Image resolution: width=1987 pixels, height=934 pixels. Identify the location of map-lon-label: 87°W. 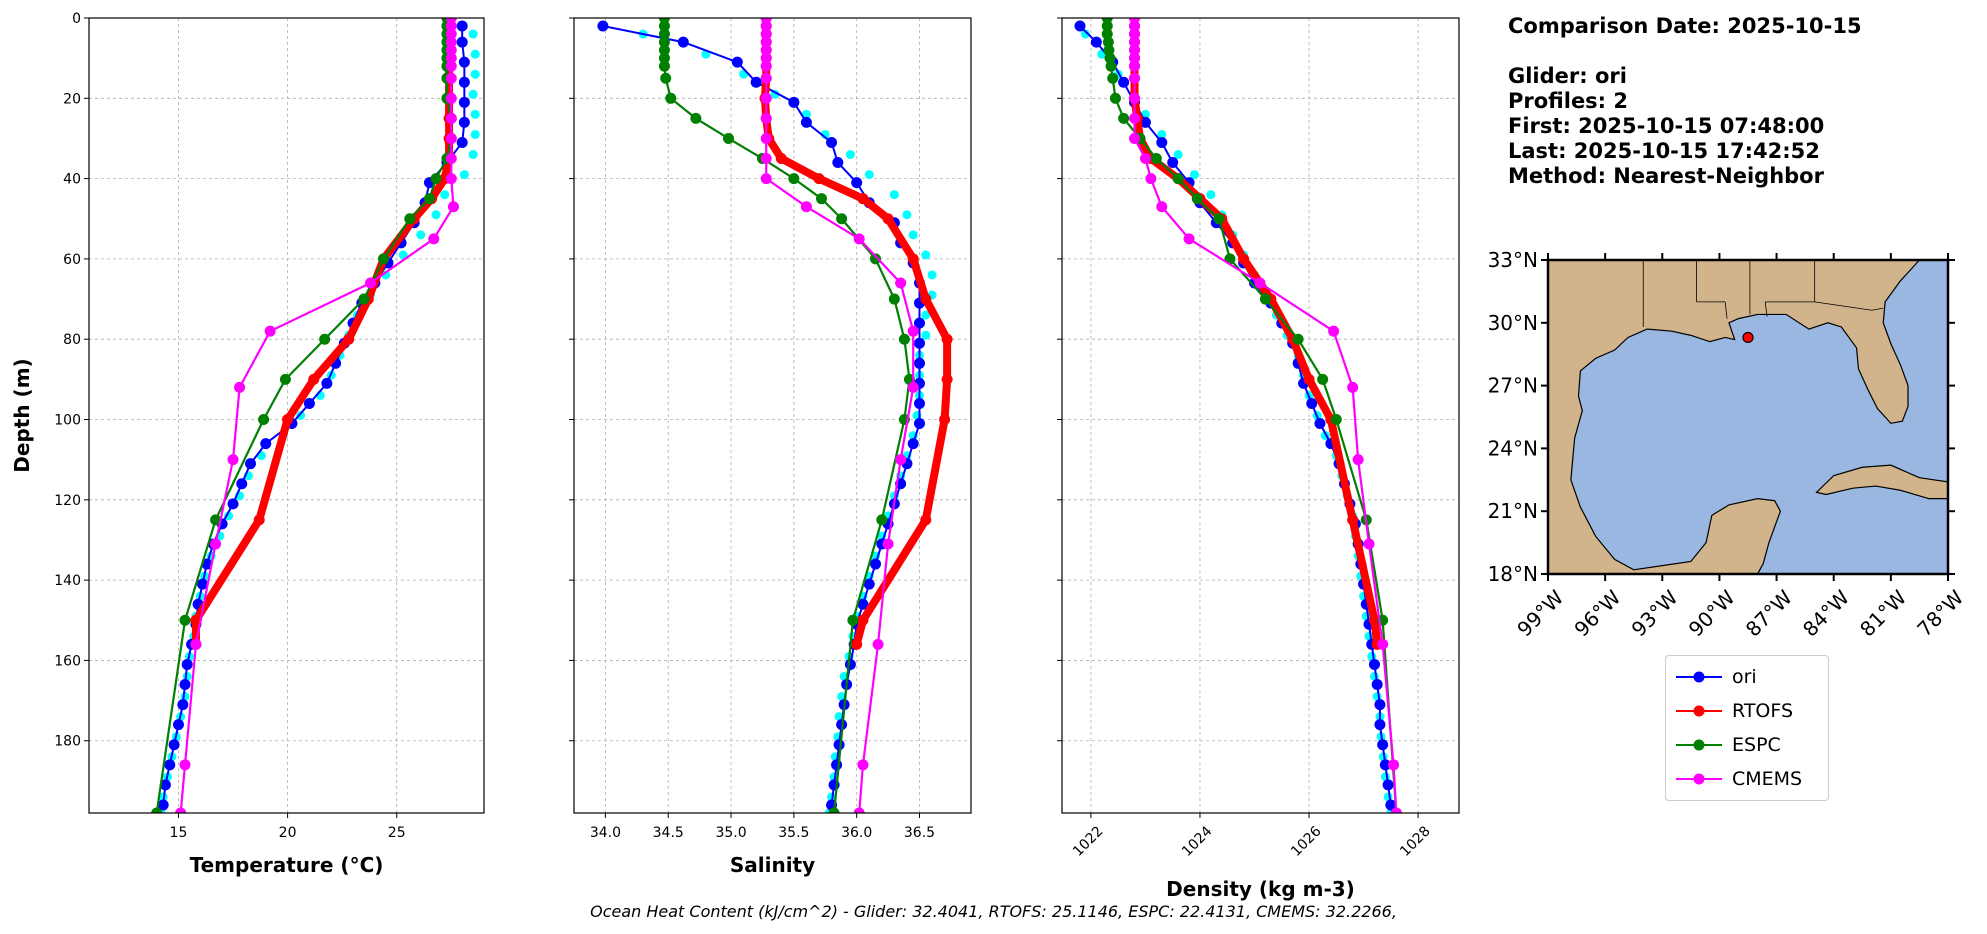
(1769, 613).